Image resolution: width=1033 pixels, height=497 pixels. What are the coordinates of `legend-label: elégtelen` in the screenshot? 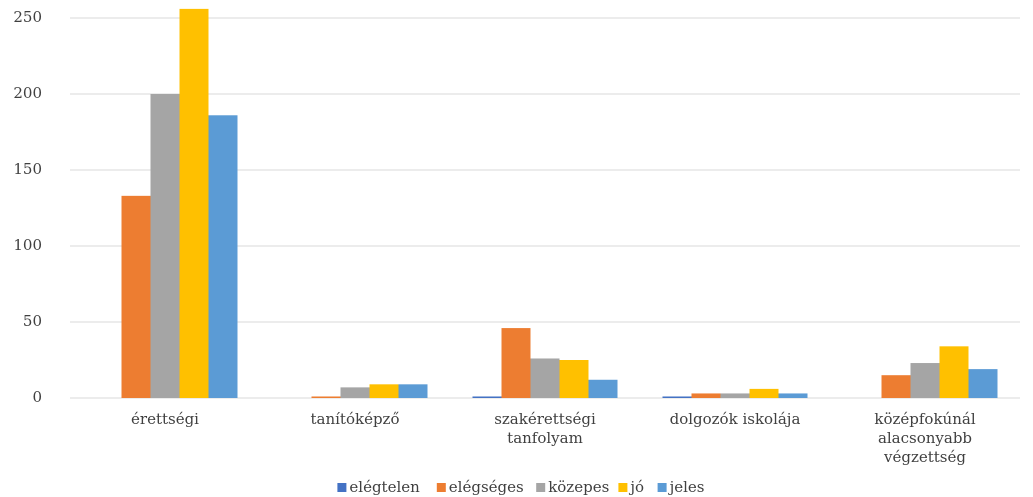 It's located at (384, 487).